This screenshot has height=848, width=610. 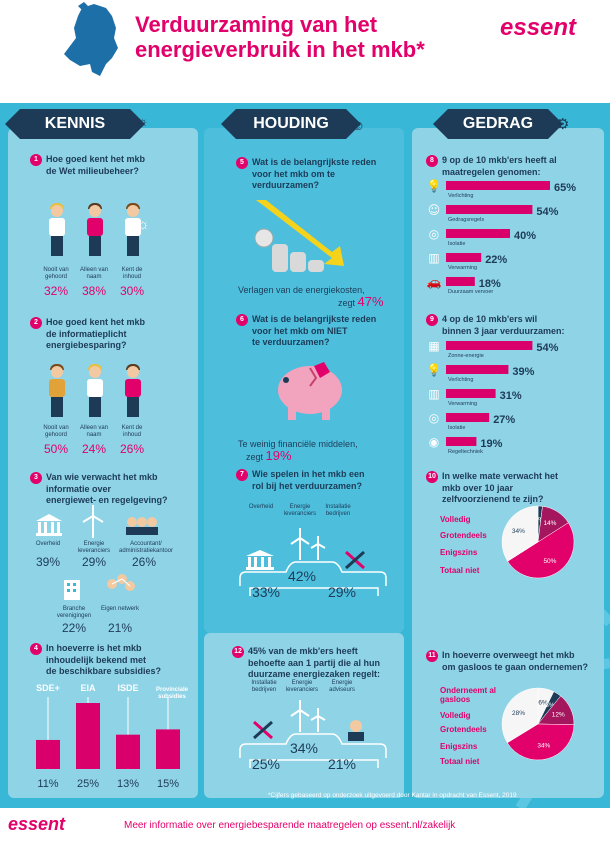 What do you see at coordinates (538, 27) in the screenshot?
I see `essent-logo: essent` at bounding box center [538, 27].